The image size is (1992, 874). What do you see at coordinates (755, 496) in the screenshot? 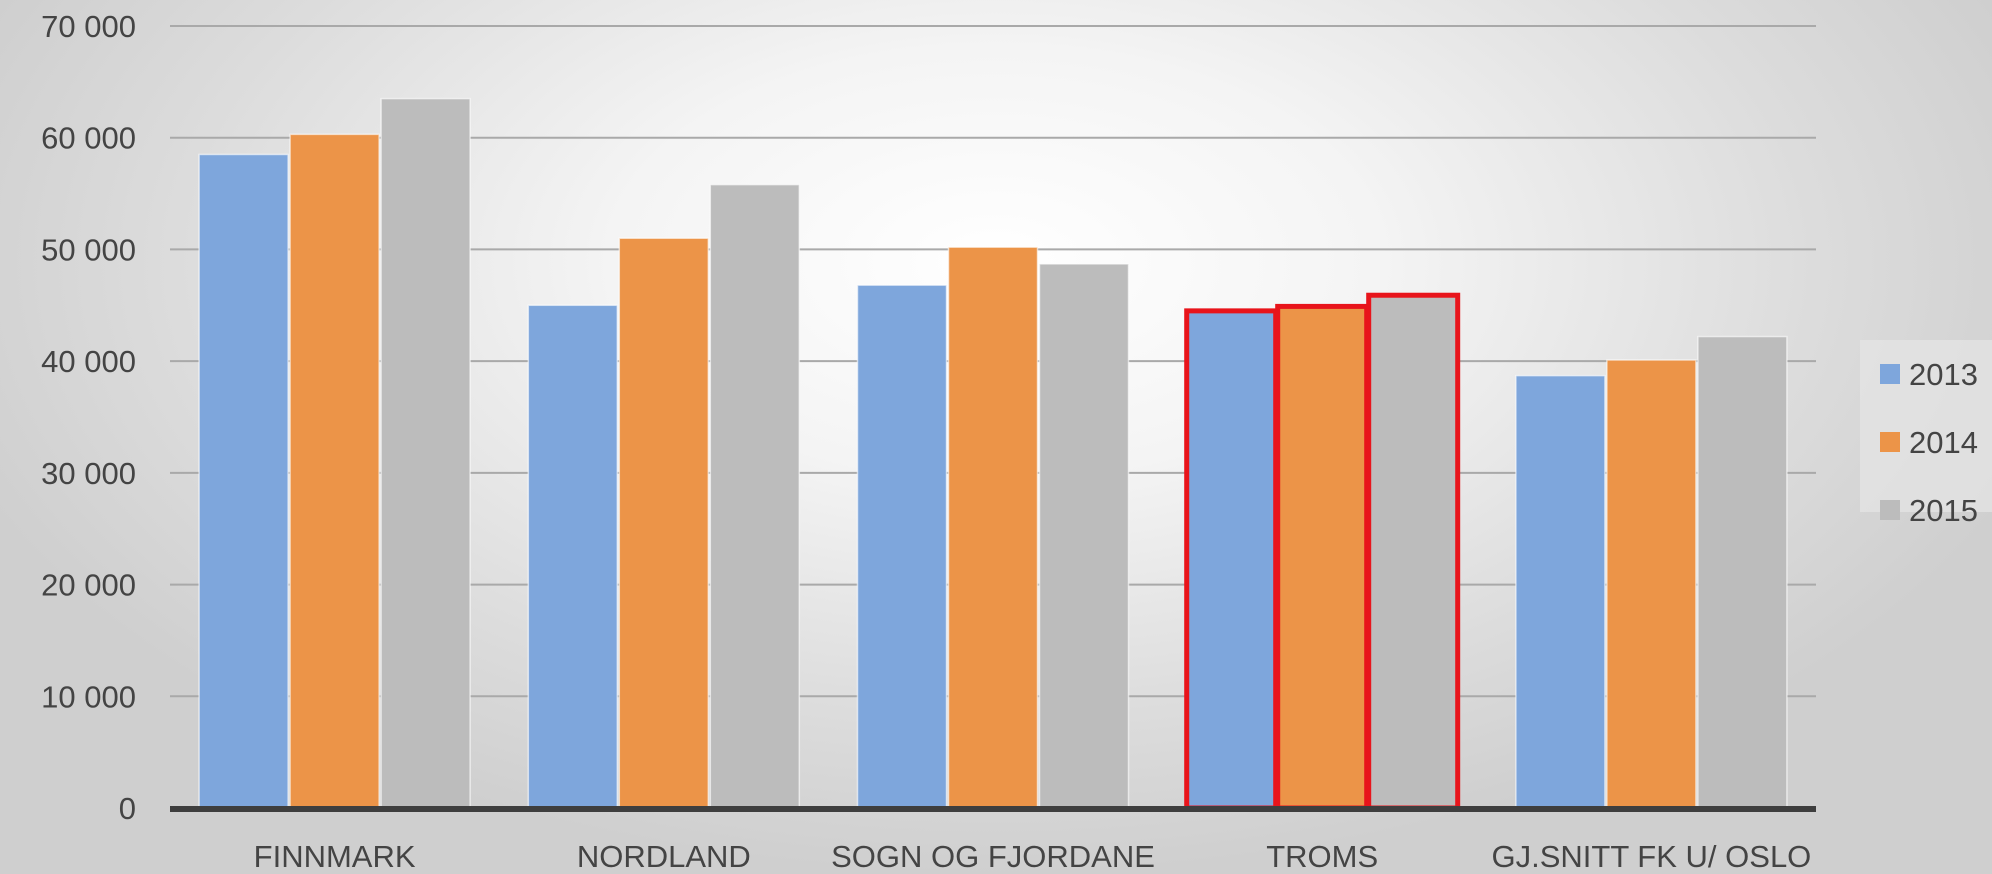
I see `bar-nordland-2015` at bounding box center [755, 496].